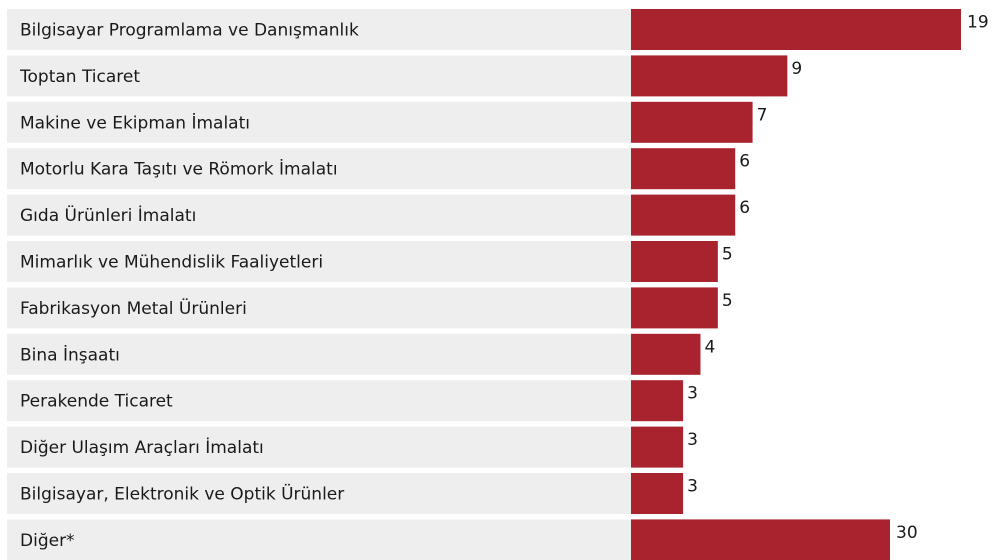 Image resolution: width=998 pixels, height=560 pixels. What do you see at coordinates (70, 354) in the screenshot?
I see `category-label: Bina İnşaatı` at bounding box center [70, 354].